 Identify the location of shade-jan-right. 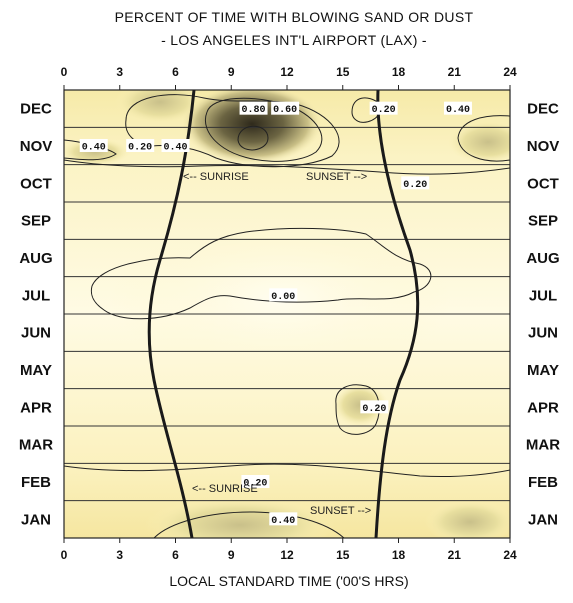
(467, 519).